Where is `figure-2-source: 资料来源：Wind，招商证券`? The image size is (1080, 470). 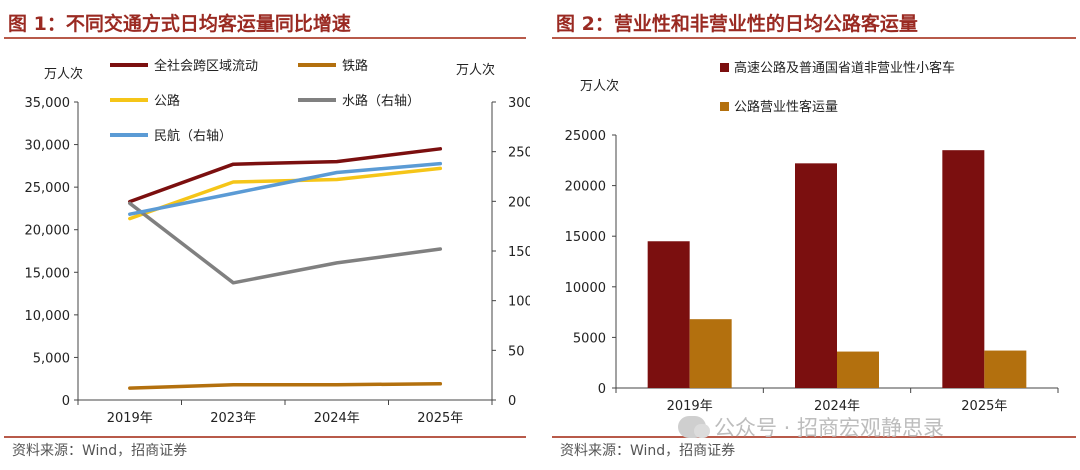 figure-2-source: 资料来源：Wind，招商证券 is located at coordinates (648, 451).